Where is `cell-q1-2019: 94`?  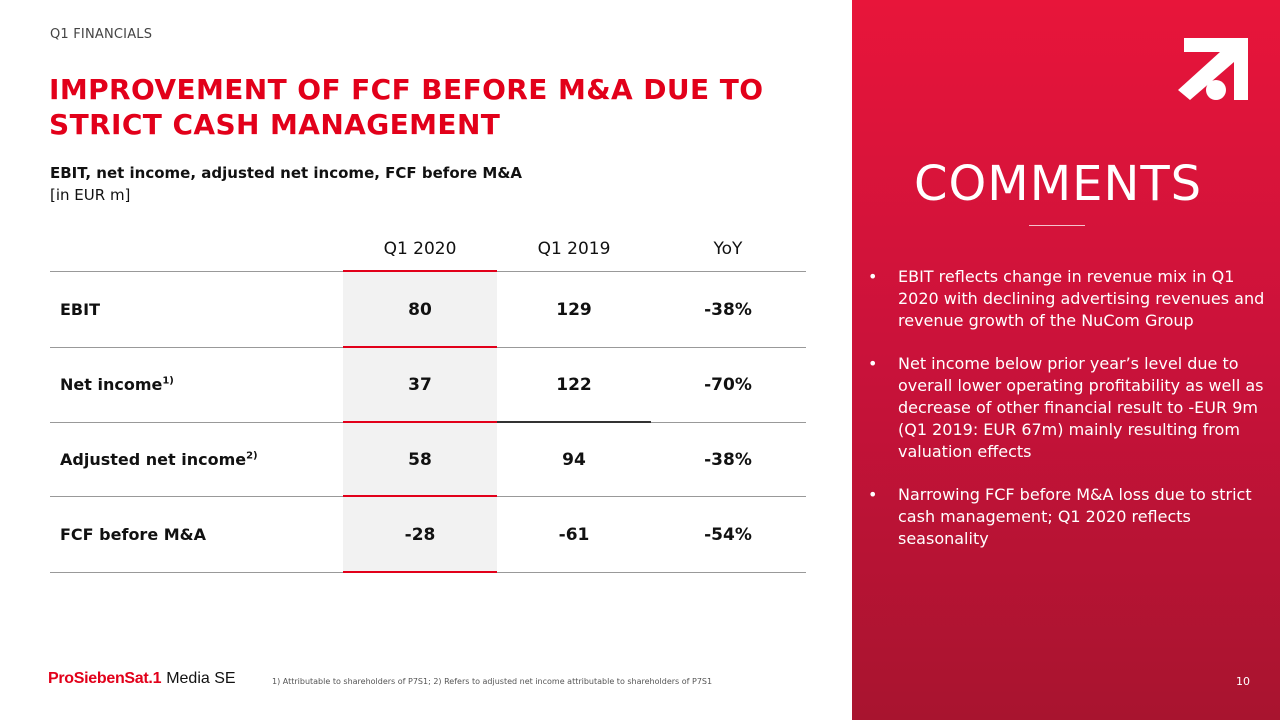 cell-q1-2019: 94 is located at coordinates (574, 460).